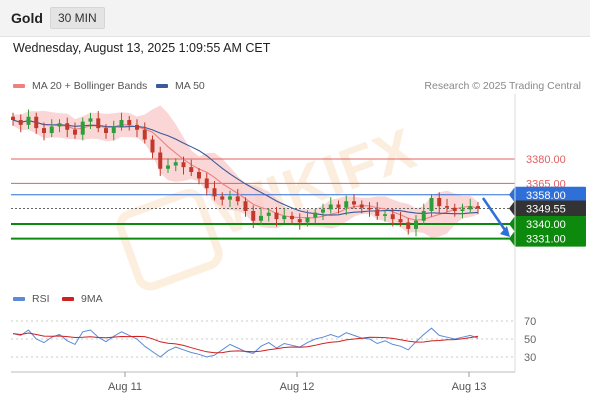  Describe the element at coordinates (512, 224) in the screenshot. I see `level-tag-pointer-3340.00` at that location.